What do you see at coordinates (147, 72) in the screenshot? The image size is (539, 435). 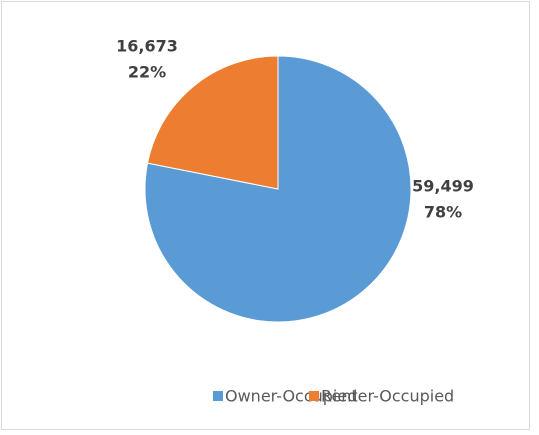 I see `percent-label: 22%` at bounding box center [147, 72].